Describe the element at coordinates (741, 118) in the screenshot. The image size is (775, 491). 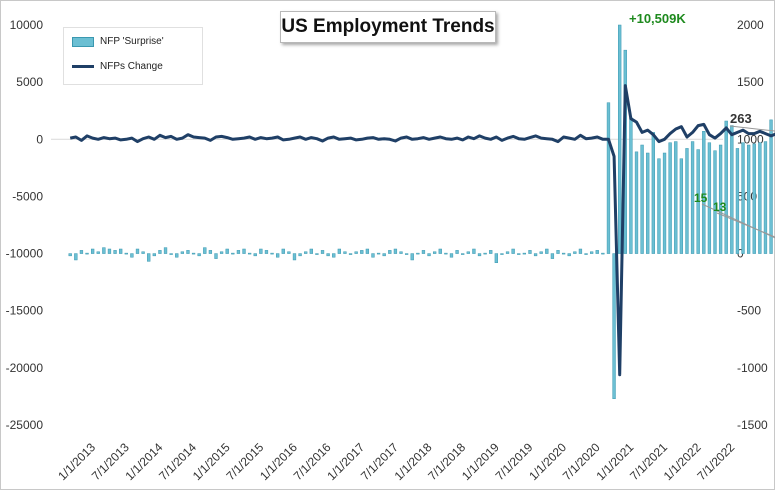
I see `latest-change-annotation: 263` at that location.